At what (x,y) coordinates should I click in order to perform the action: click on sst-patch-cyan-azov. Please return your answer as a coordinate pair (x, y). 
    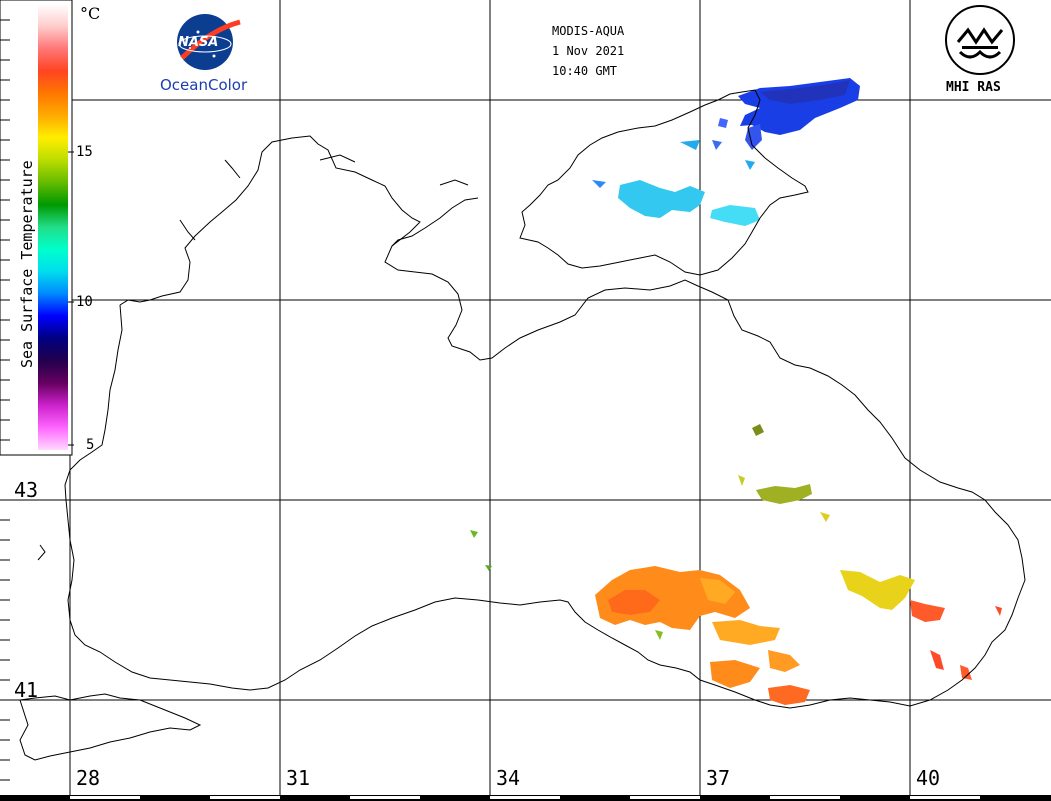
    Looking at the image, I should click on (661, 199).